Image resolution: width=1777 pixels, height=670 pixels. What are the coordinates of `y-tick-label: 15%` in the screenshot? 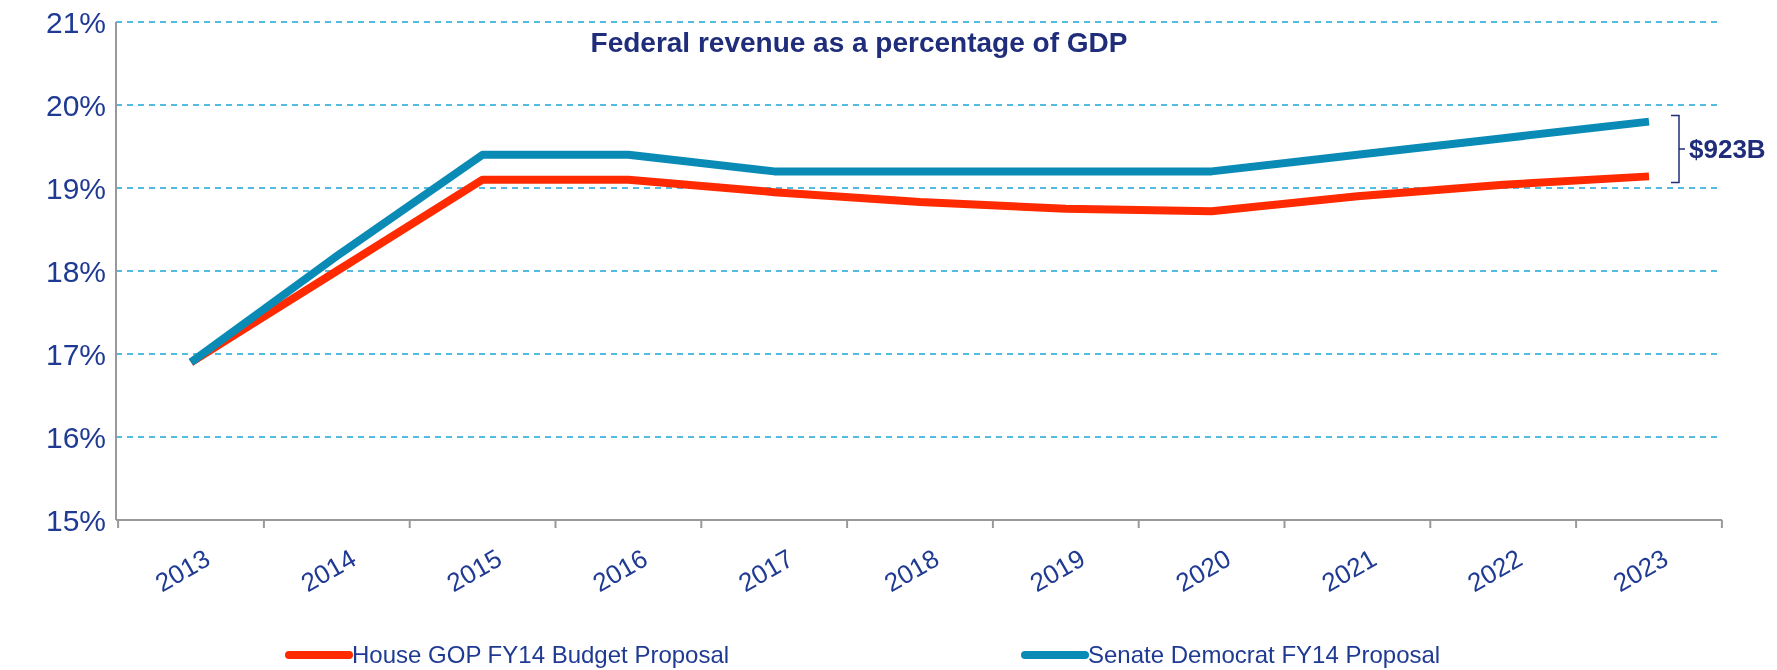 It's located at (75, 520).